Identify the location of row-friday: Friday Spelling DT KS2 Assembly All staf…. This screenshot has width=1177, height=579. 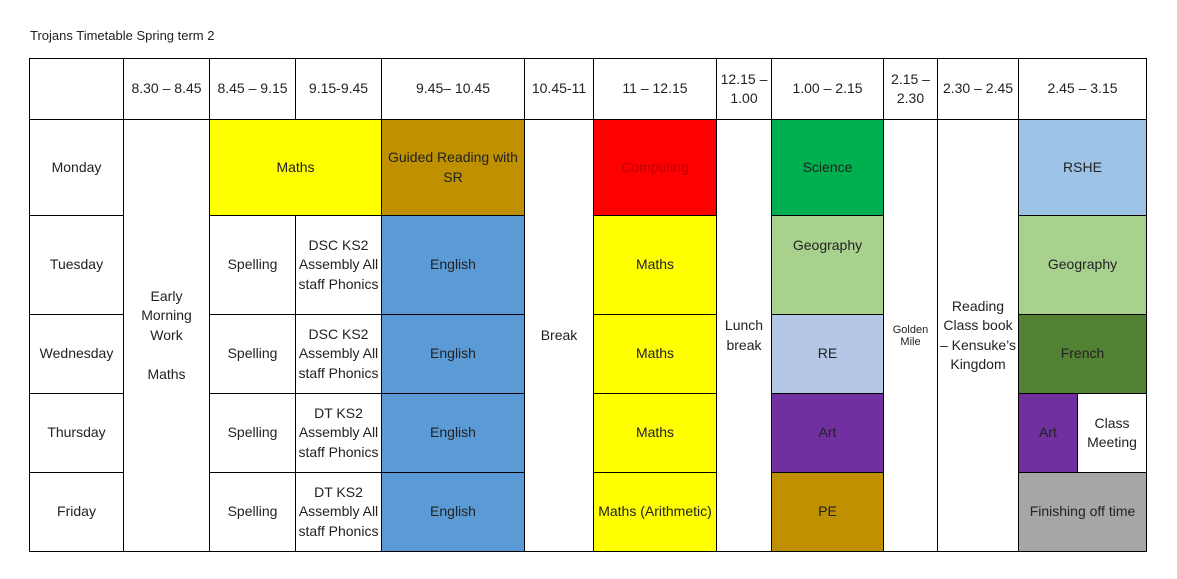
(588, 512).